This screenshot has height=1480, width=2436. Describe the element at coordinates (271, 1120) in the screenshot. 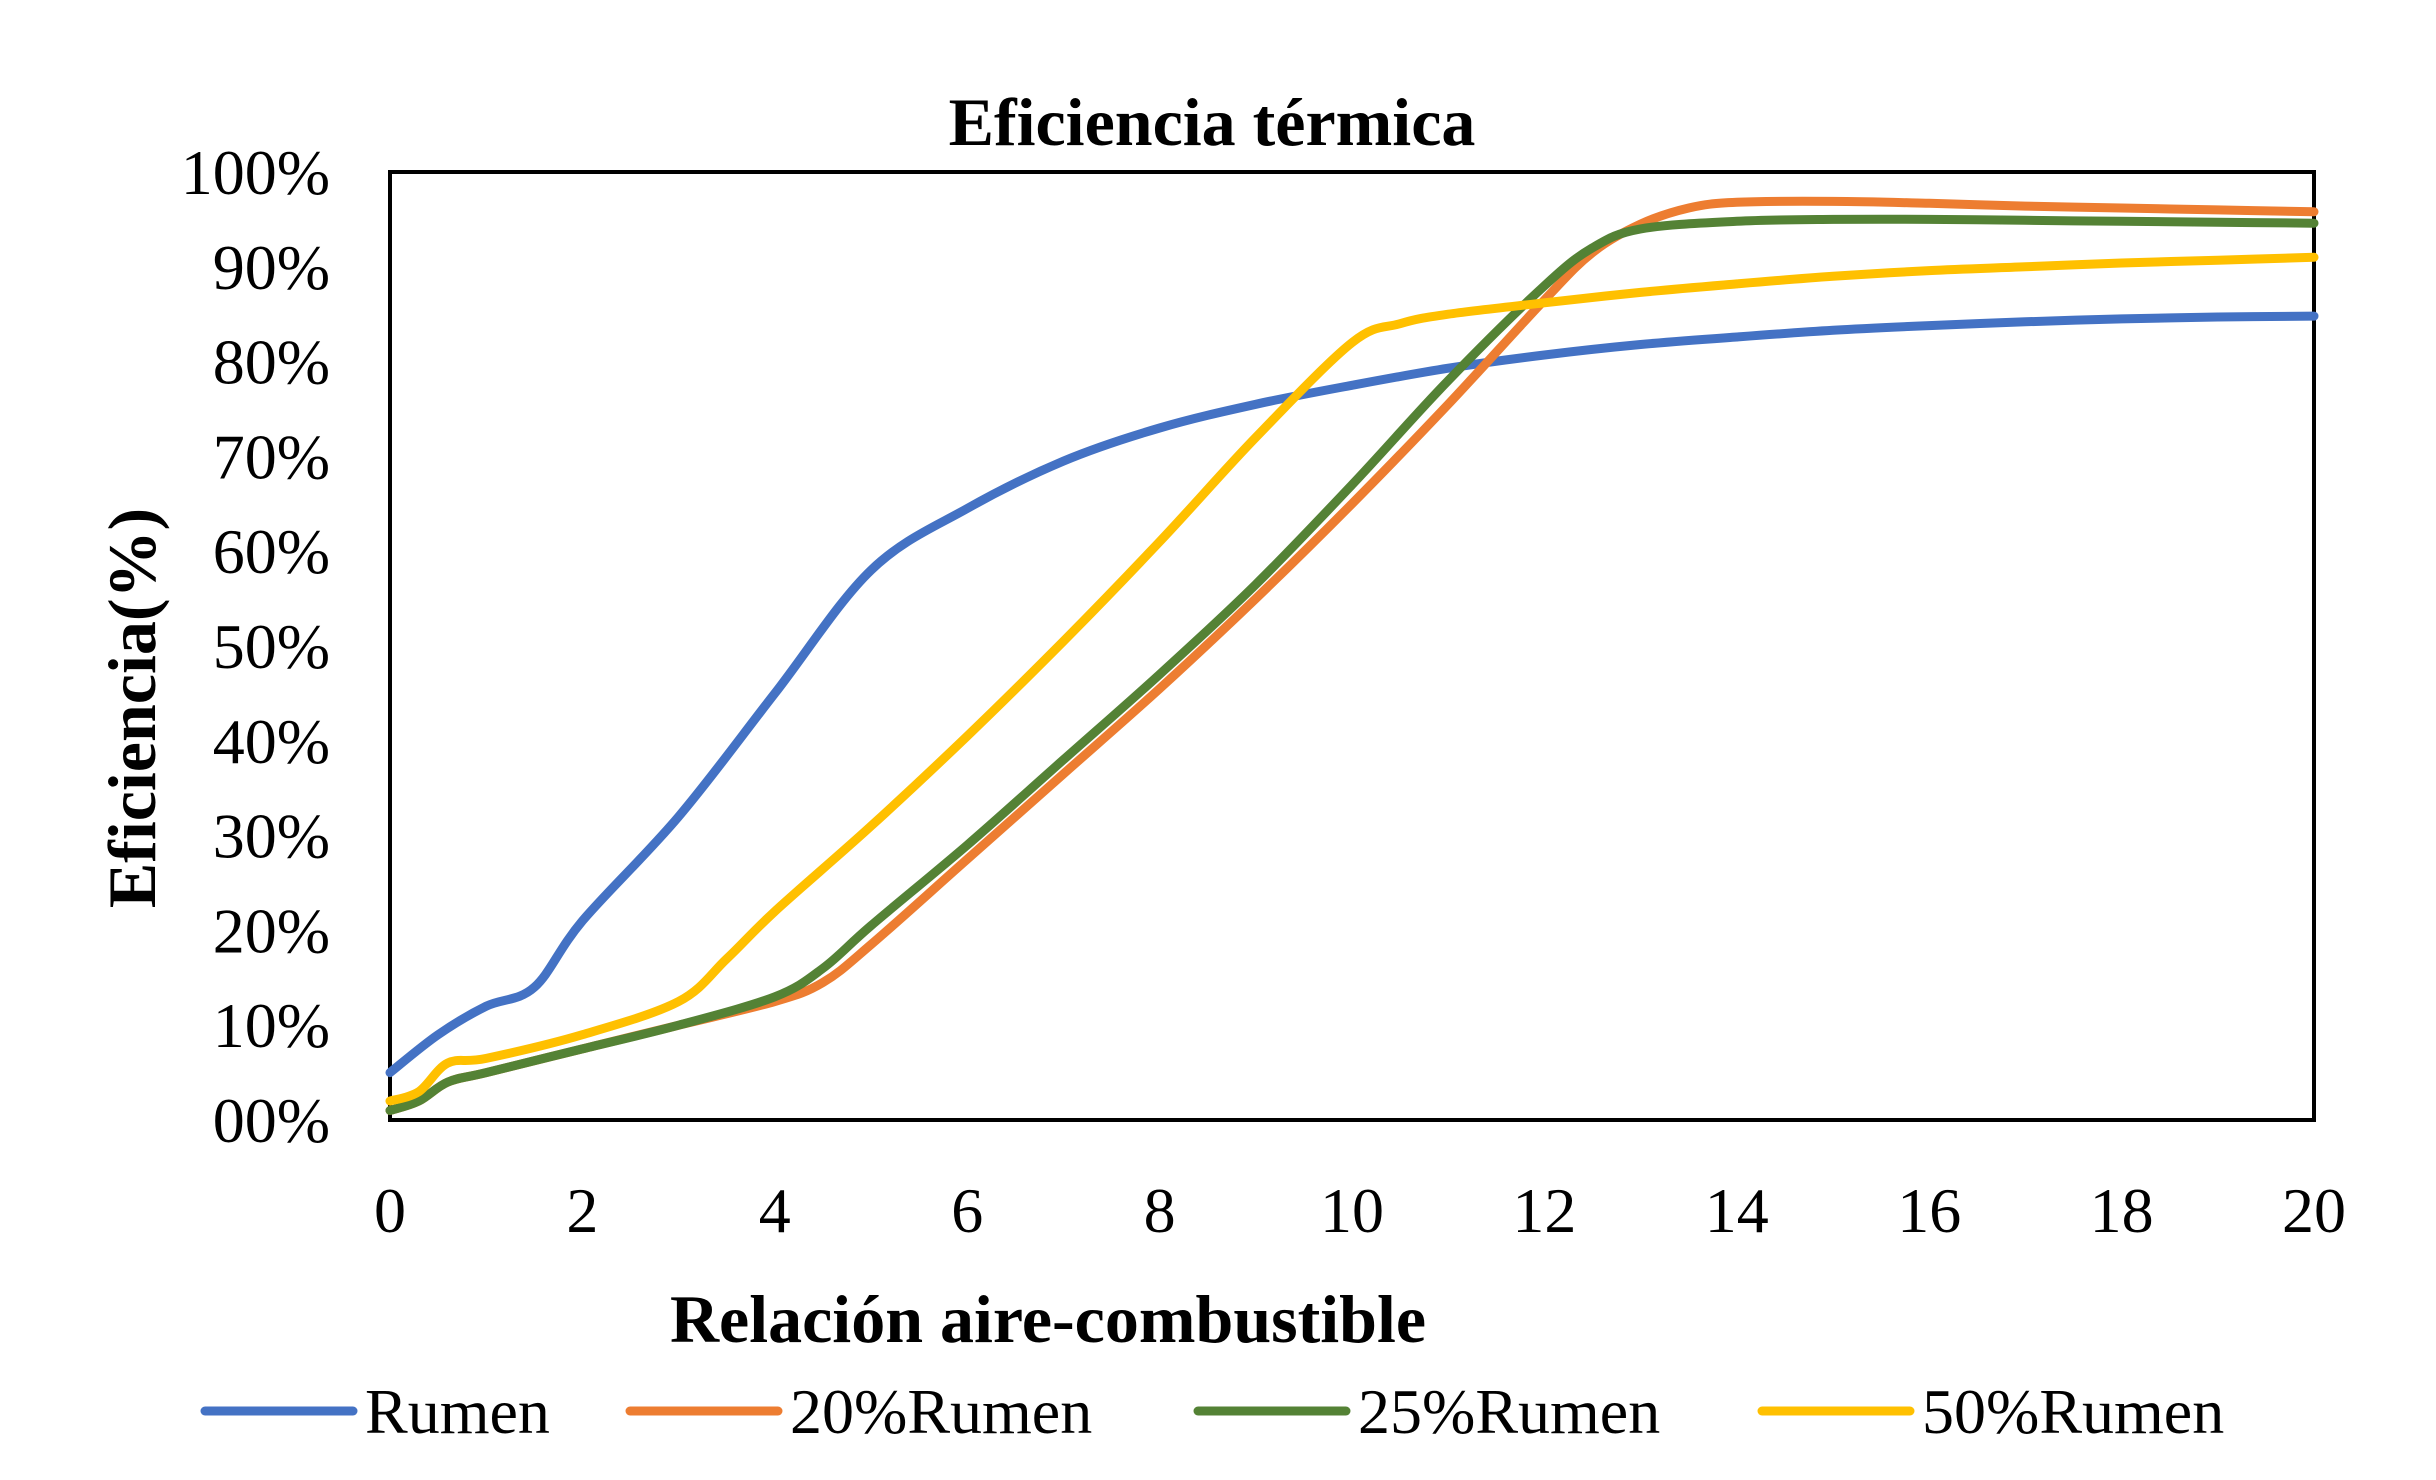

I see `y-tick-label: 00%` at that location.